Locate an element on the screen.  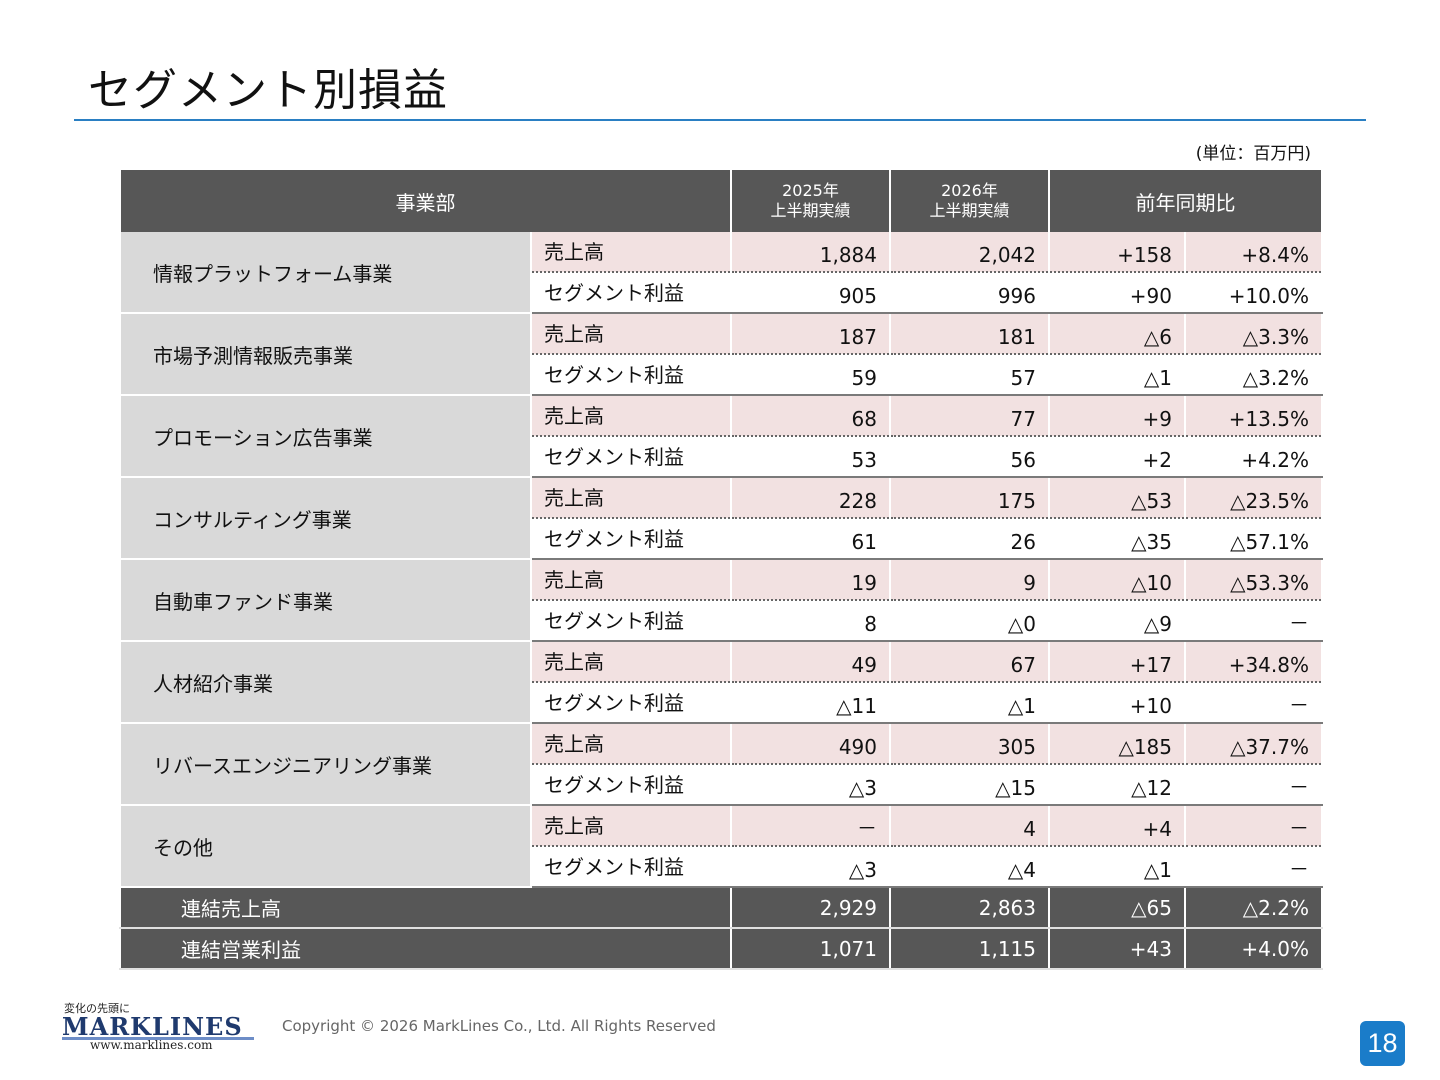
yoy-pct: △57.1% is located at coordinates (1253, 539).